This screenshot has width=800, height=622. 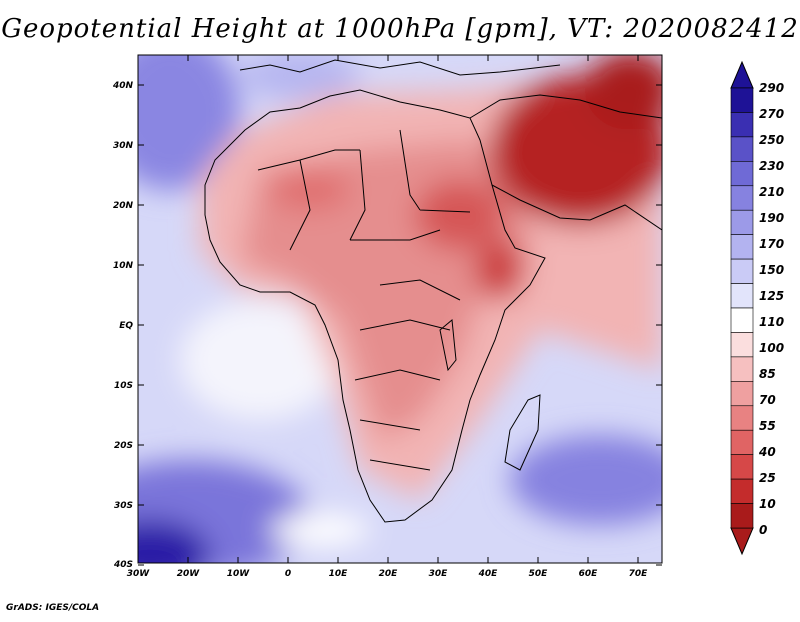 I want to click on europe-coastline, so click(x=400, y=67).